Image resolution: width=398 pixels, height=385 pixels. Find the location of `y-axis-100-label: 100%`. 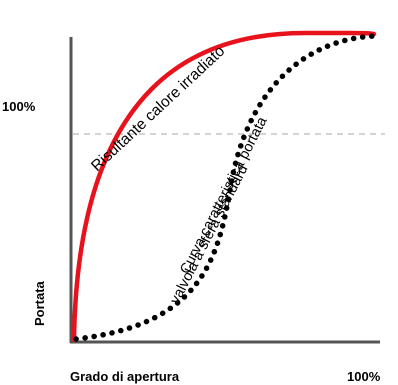

y-axis-100-label: 100% is located at coordinates (19, 106).